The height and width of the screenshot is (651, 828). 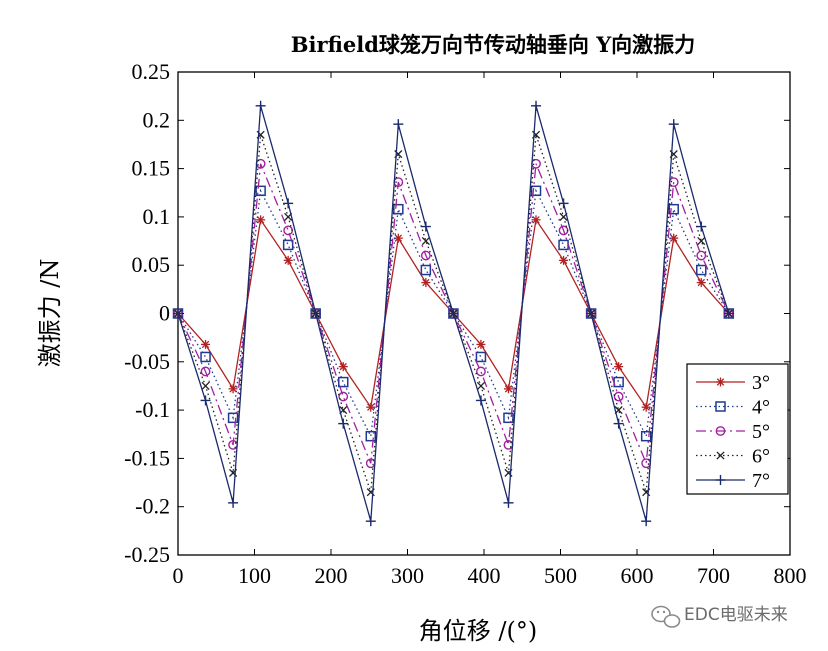 What do you see at coordinates (733, 457) in the screenshot?
I see `legend-item: 6°` at bounding box center [733, 457].